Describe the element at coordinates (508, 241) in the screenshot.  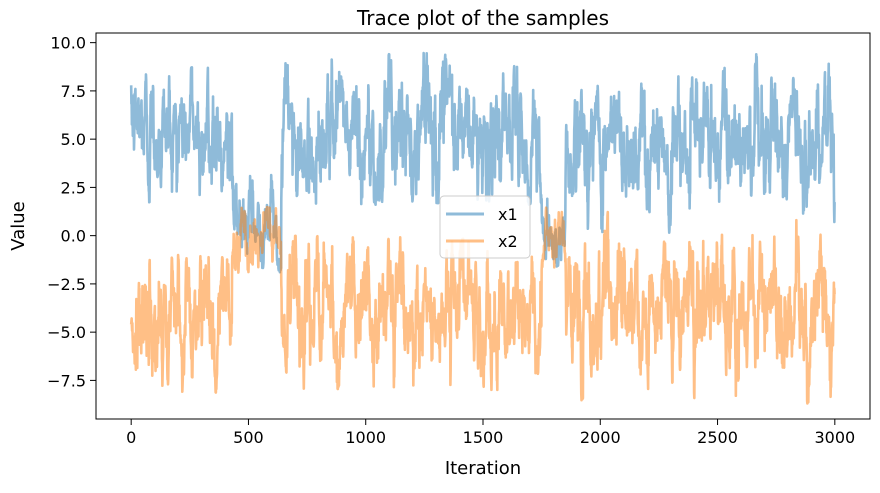
I see `legend-label-x2: x2` at that location.